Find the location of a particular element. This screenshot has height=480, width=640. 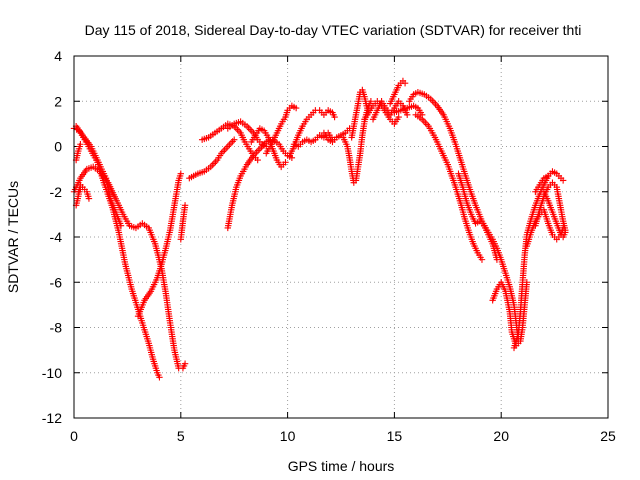

x-tick-label: 20 is located at coordinates (501, 436).